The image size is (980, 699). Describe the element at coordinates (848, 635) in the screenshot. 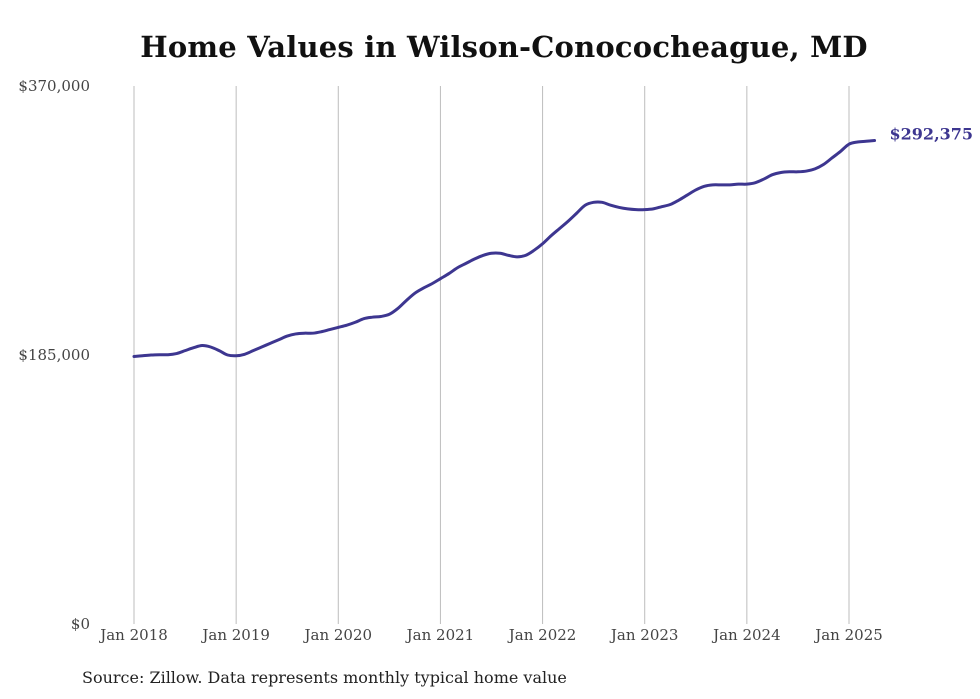

I see `x-tick-label: Jan 2025` at that location.